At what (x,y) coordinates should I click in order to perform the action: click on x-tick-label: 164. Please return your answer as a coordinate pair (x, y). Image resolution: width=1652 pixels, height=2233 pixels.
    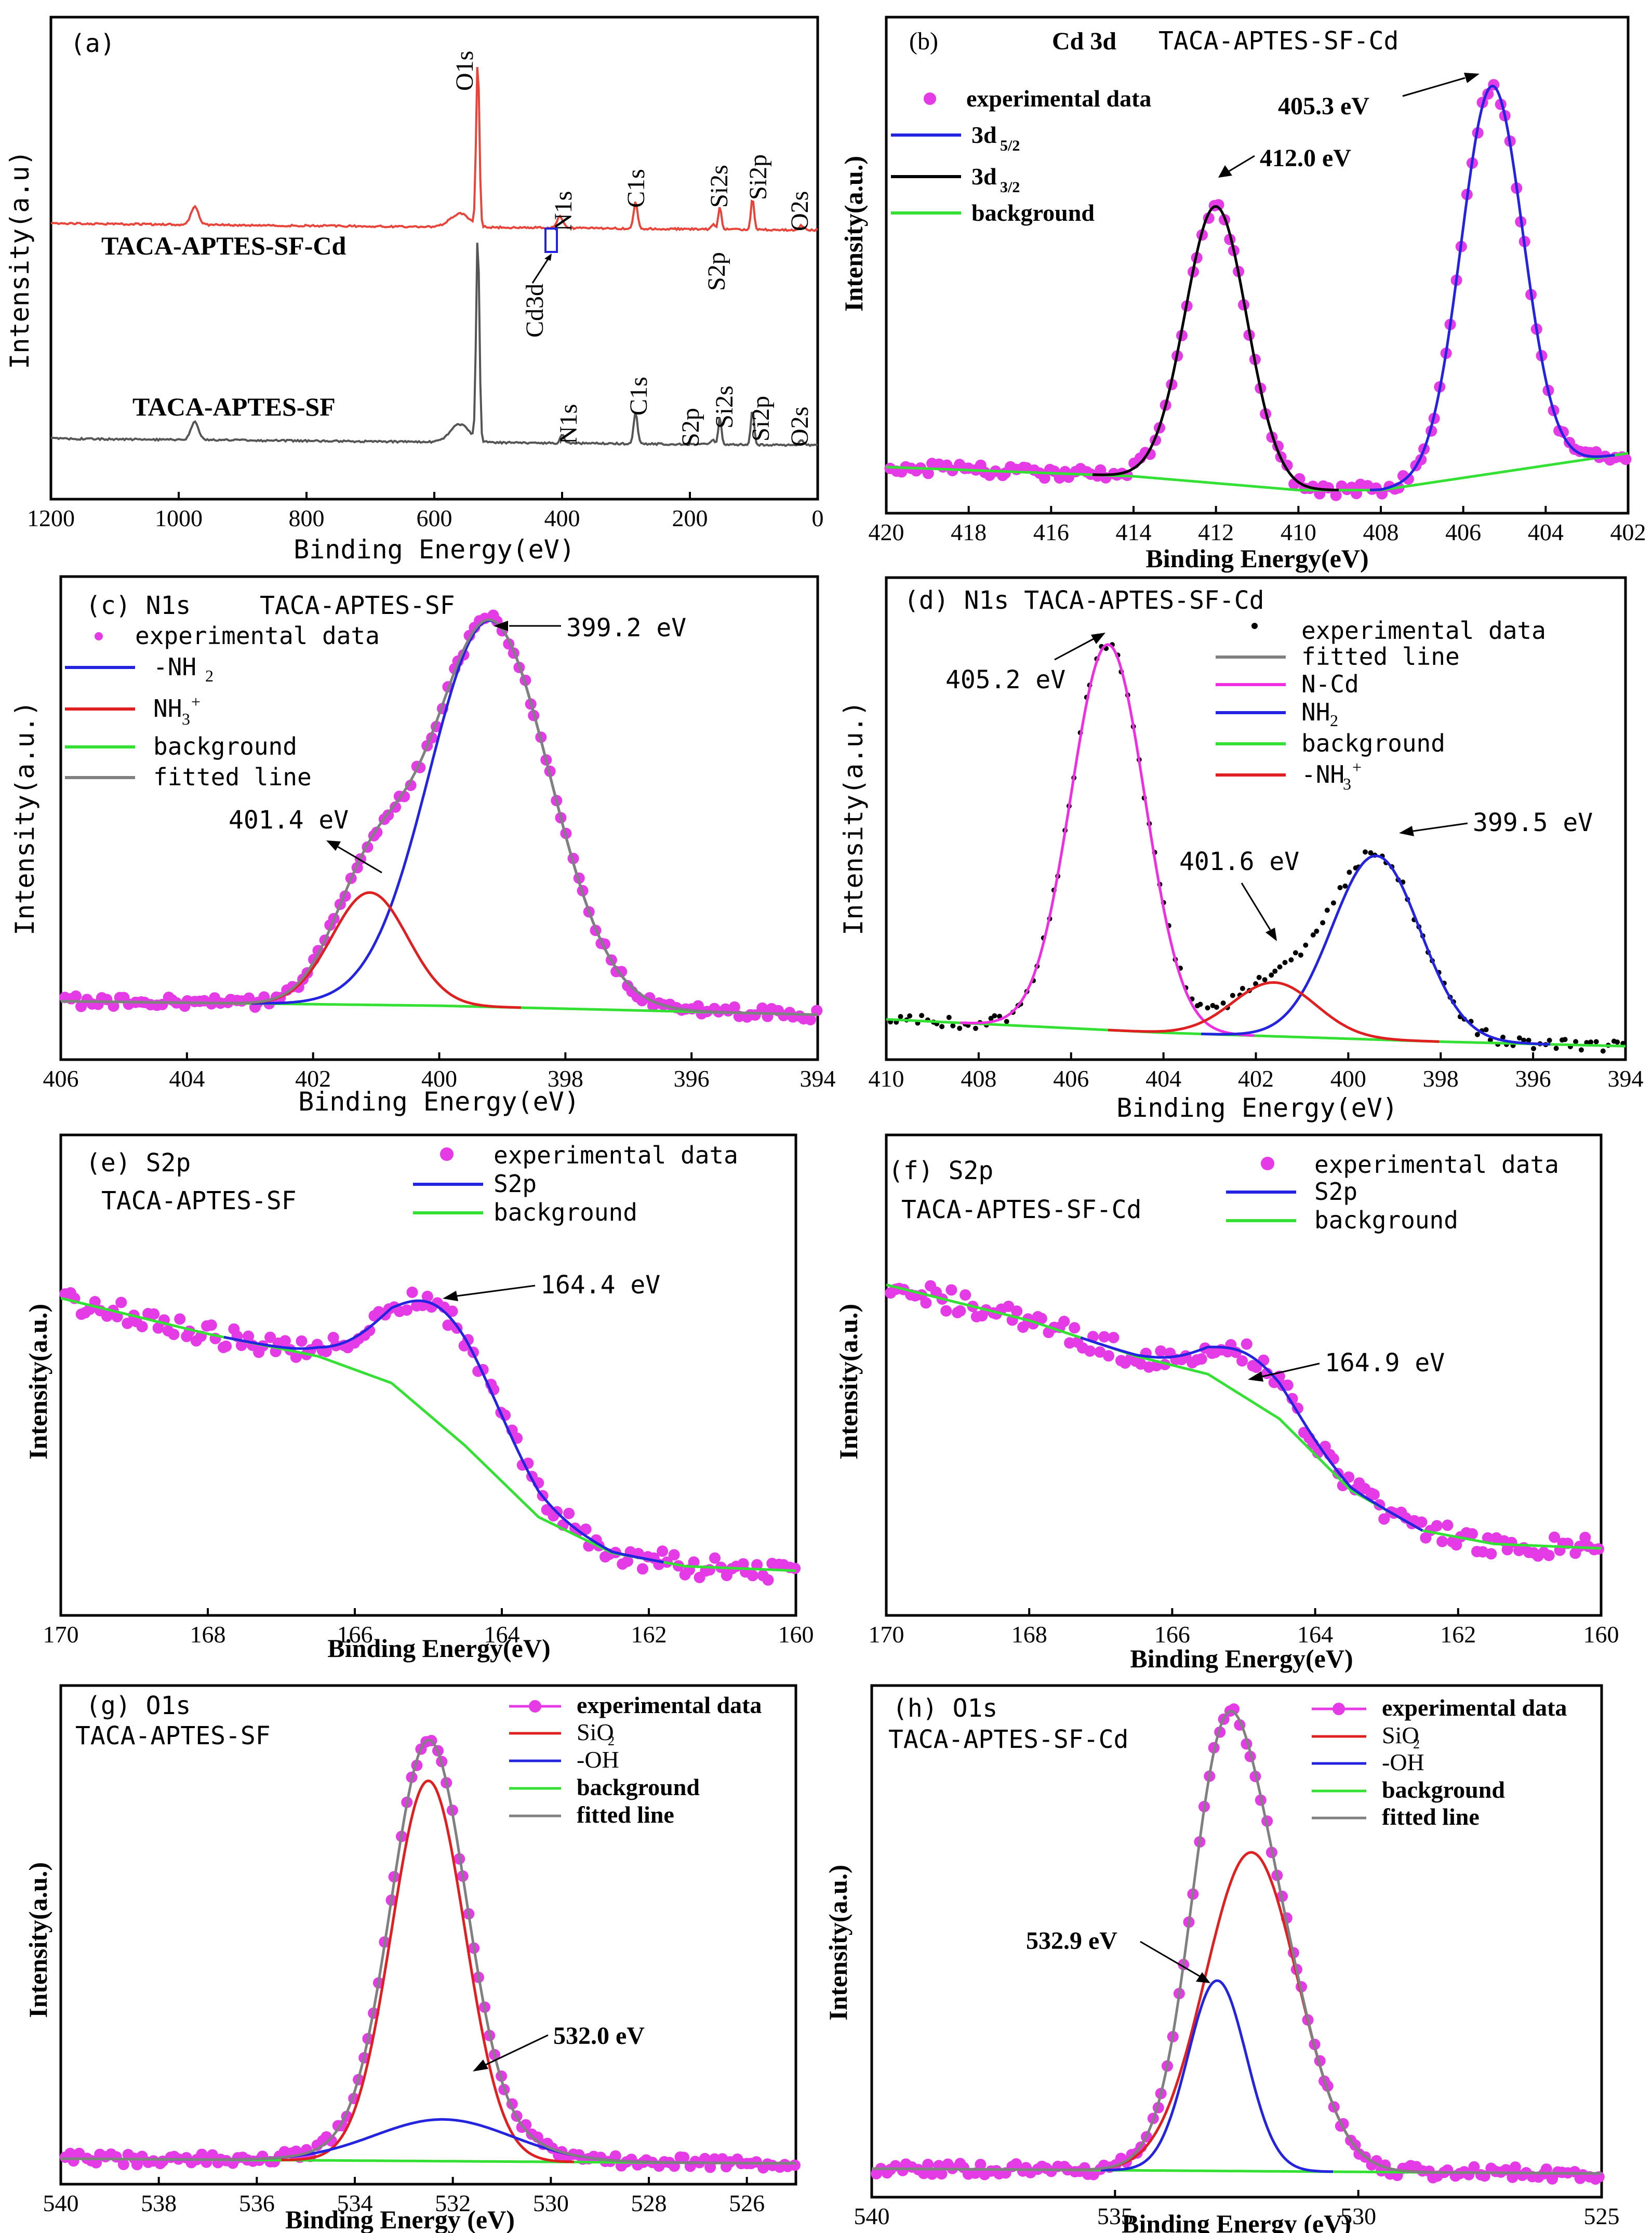
    Looking at the image, I should click on (1315, 1634).